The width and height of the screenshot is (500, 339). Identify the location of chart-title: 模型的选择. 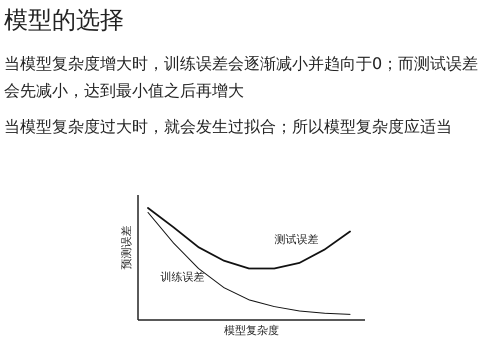
(64, 20).